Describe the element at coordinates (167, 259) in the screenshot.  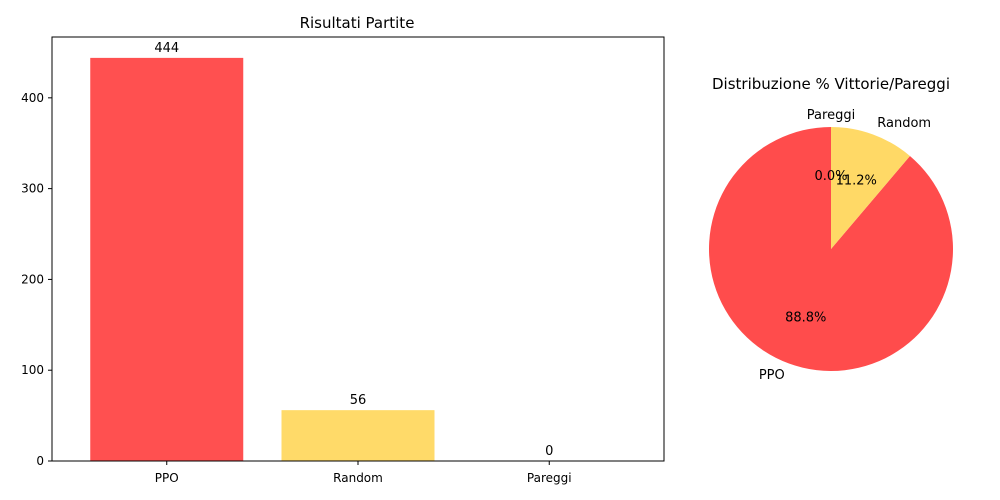
I see `bar-ppo` at that location.